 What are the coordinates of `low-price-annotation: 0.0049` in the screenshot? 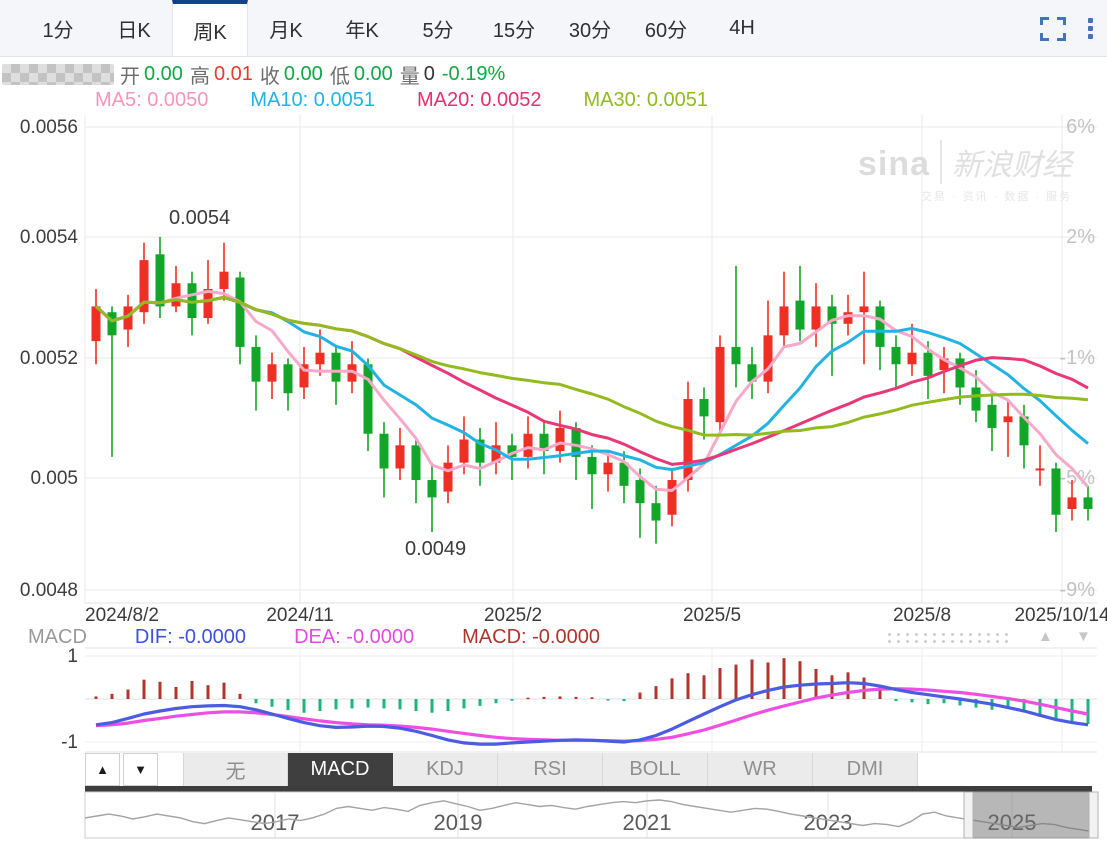 It's located at (436, 549).